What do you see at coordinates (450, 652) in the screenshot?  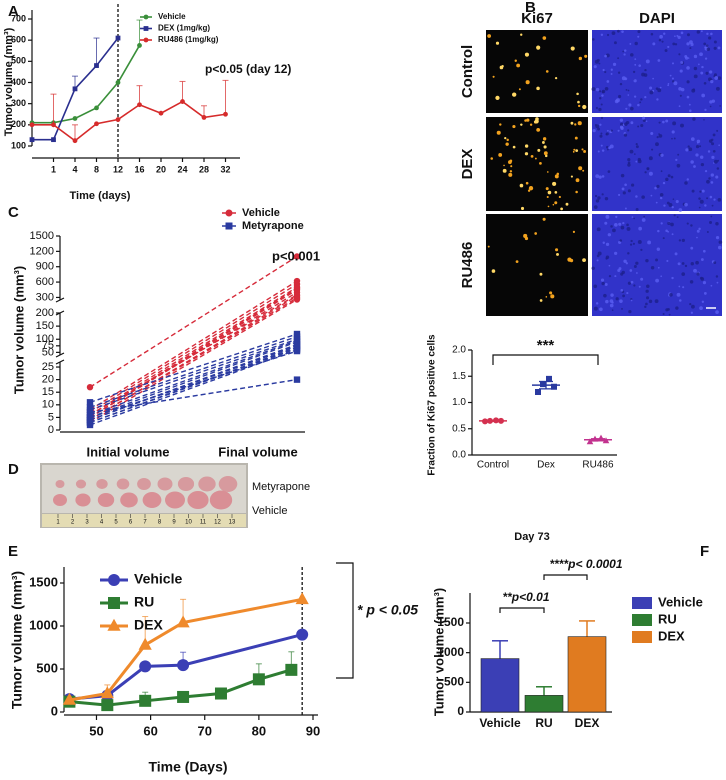 I see `y-tick-label: 1000` at bounding box center [450, 652].